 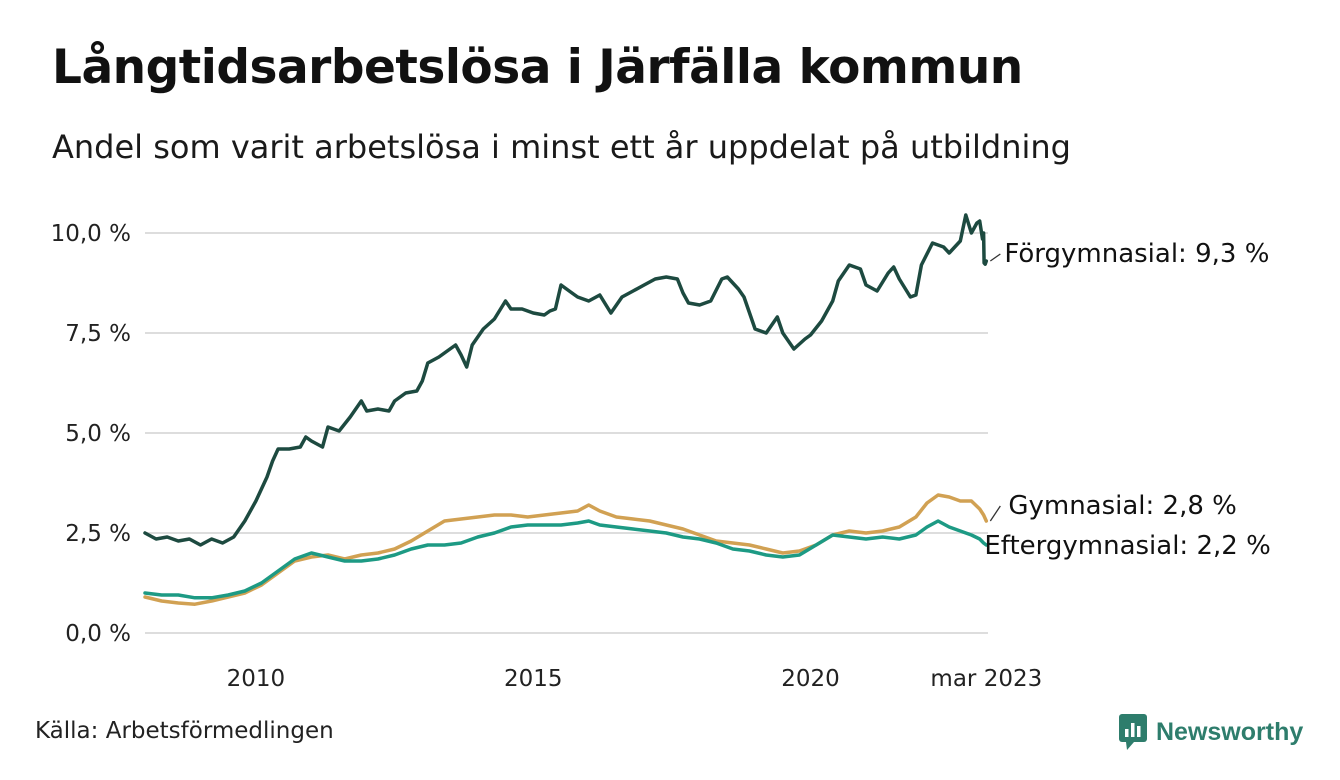 I want to click on end-label-gymnasial: Gymnasial: 2,8 %, so click(x=1122, y=506).